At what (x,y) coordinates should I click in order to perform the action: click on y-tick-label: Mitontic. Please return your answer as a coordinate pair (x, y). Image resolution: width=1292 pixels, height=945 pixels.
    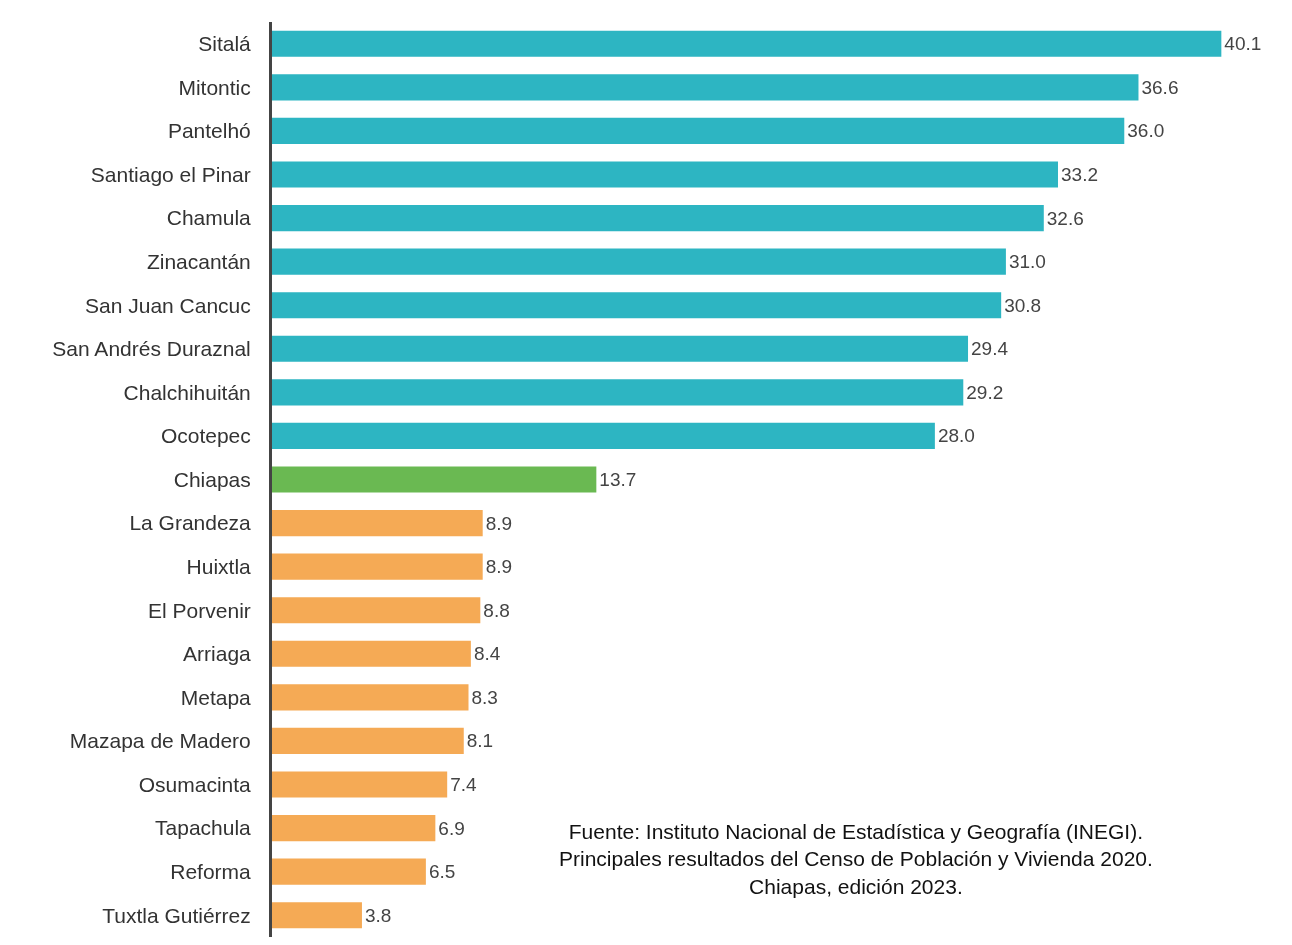
    Looking at the image, I should click on (214, 87).